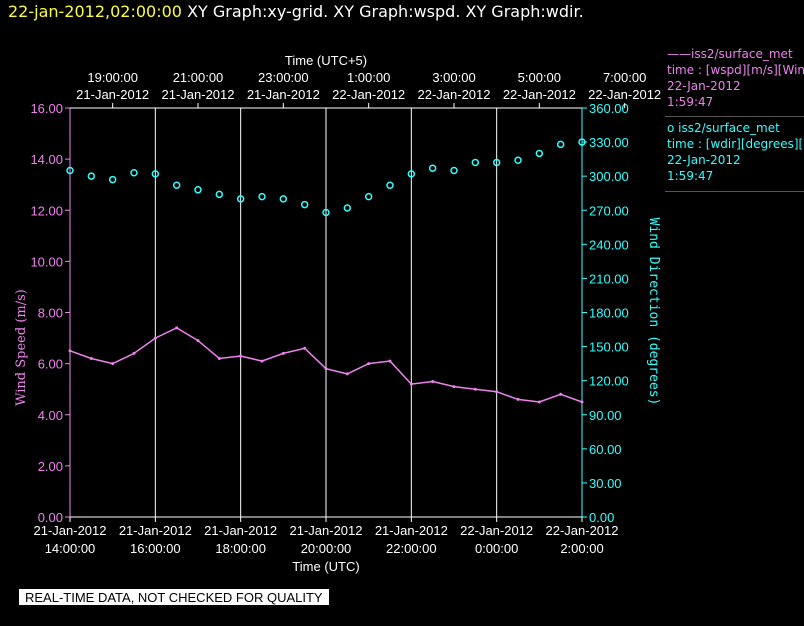 This screenshot has height=626, width=804. What do you see at coordinates (653, 312) in the screenshot?
I see `y-right-axis-label: Wind Direction (degrees)` at bounding box center [653, 312].